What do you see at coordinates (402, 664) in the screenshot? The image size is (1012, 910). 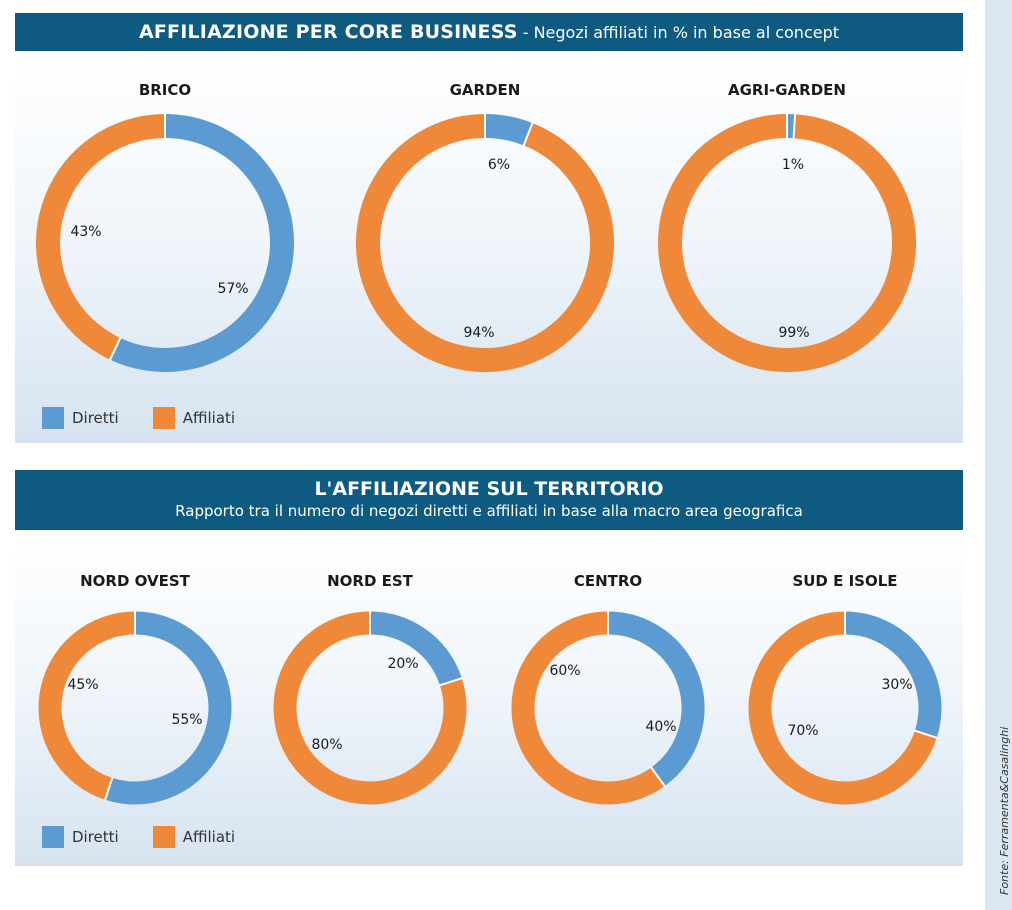 I see `data-label-nord-est-diretti: 20%` at bounding box center [402, 664].